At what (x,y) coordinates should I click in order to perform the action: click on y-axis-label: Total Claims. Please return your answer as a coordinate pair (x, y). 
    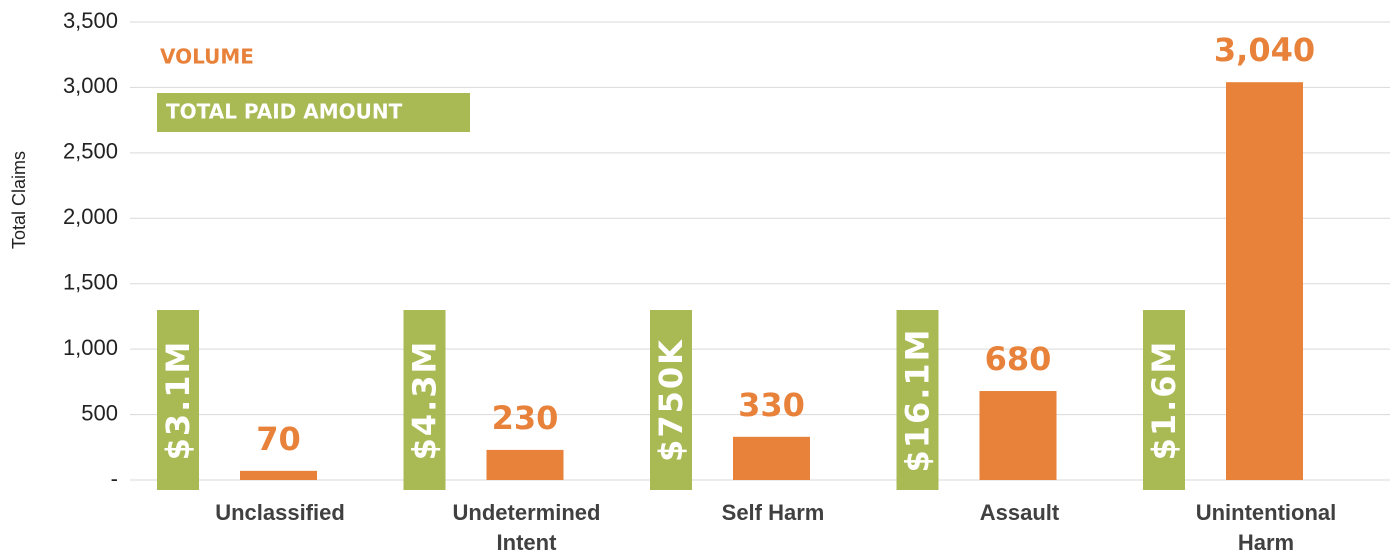
    Looking at the image, I should click on (19, 200).